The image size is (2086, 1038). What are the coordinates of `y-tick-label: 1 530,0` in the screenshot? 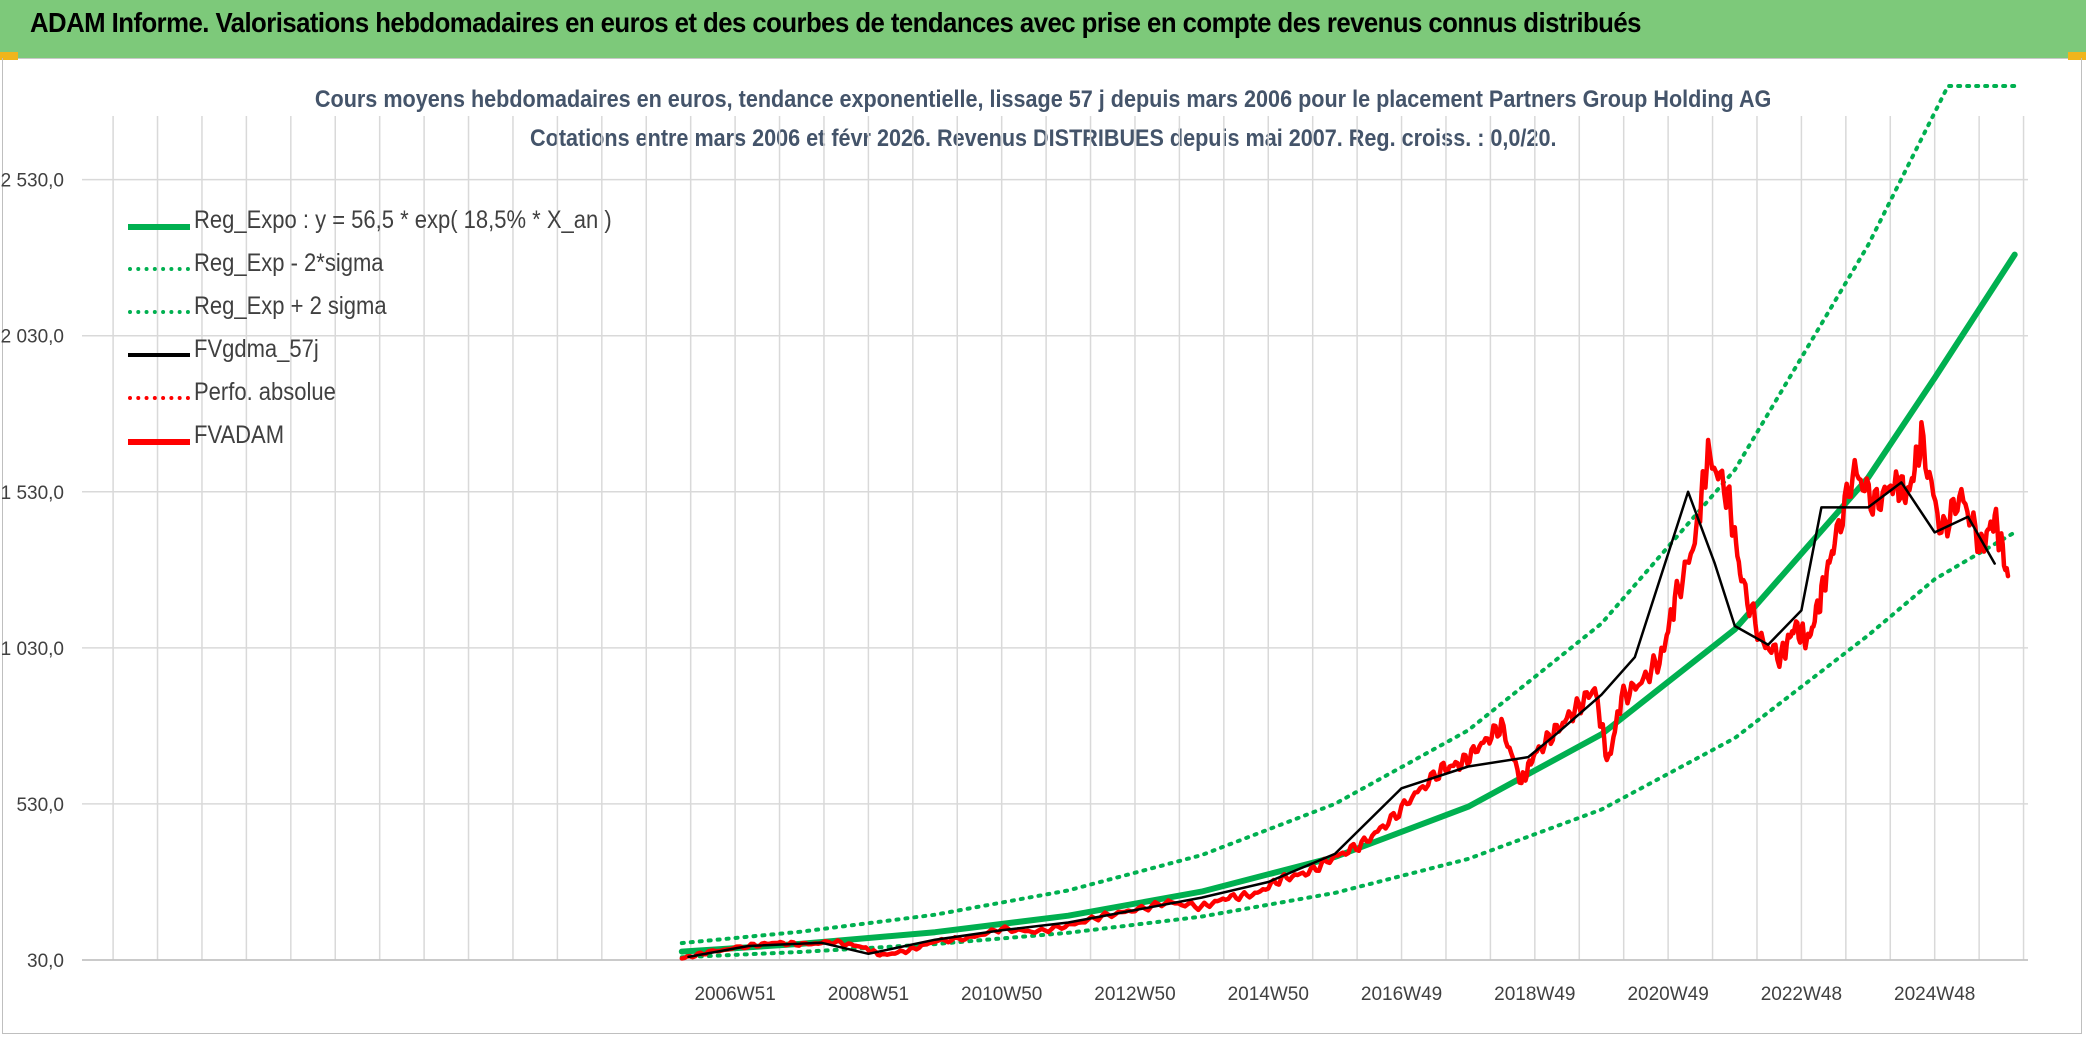 It's located at (32, 493).